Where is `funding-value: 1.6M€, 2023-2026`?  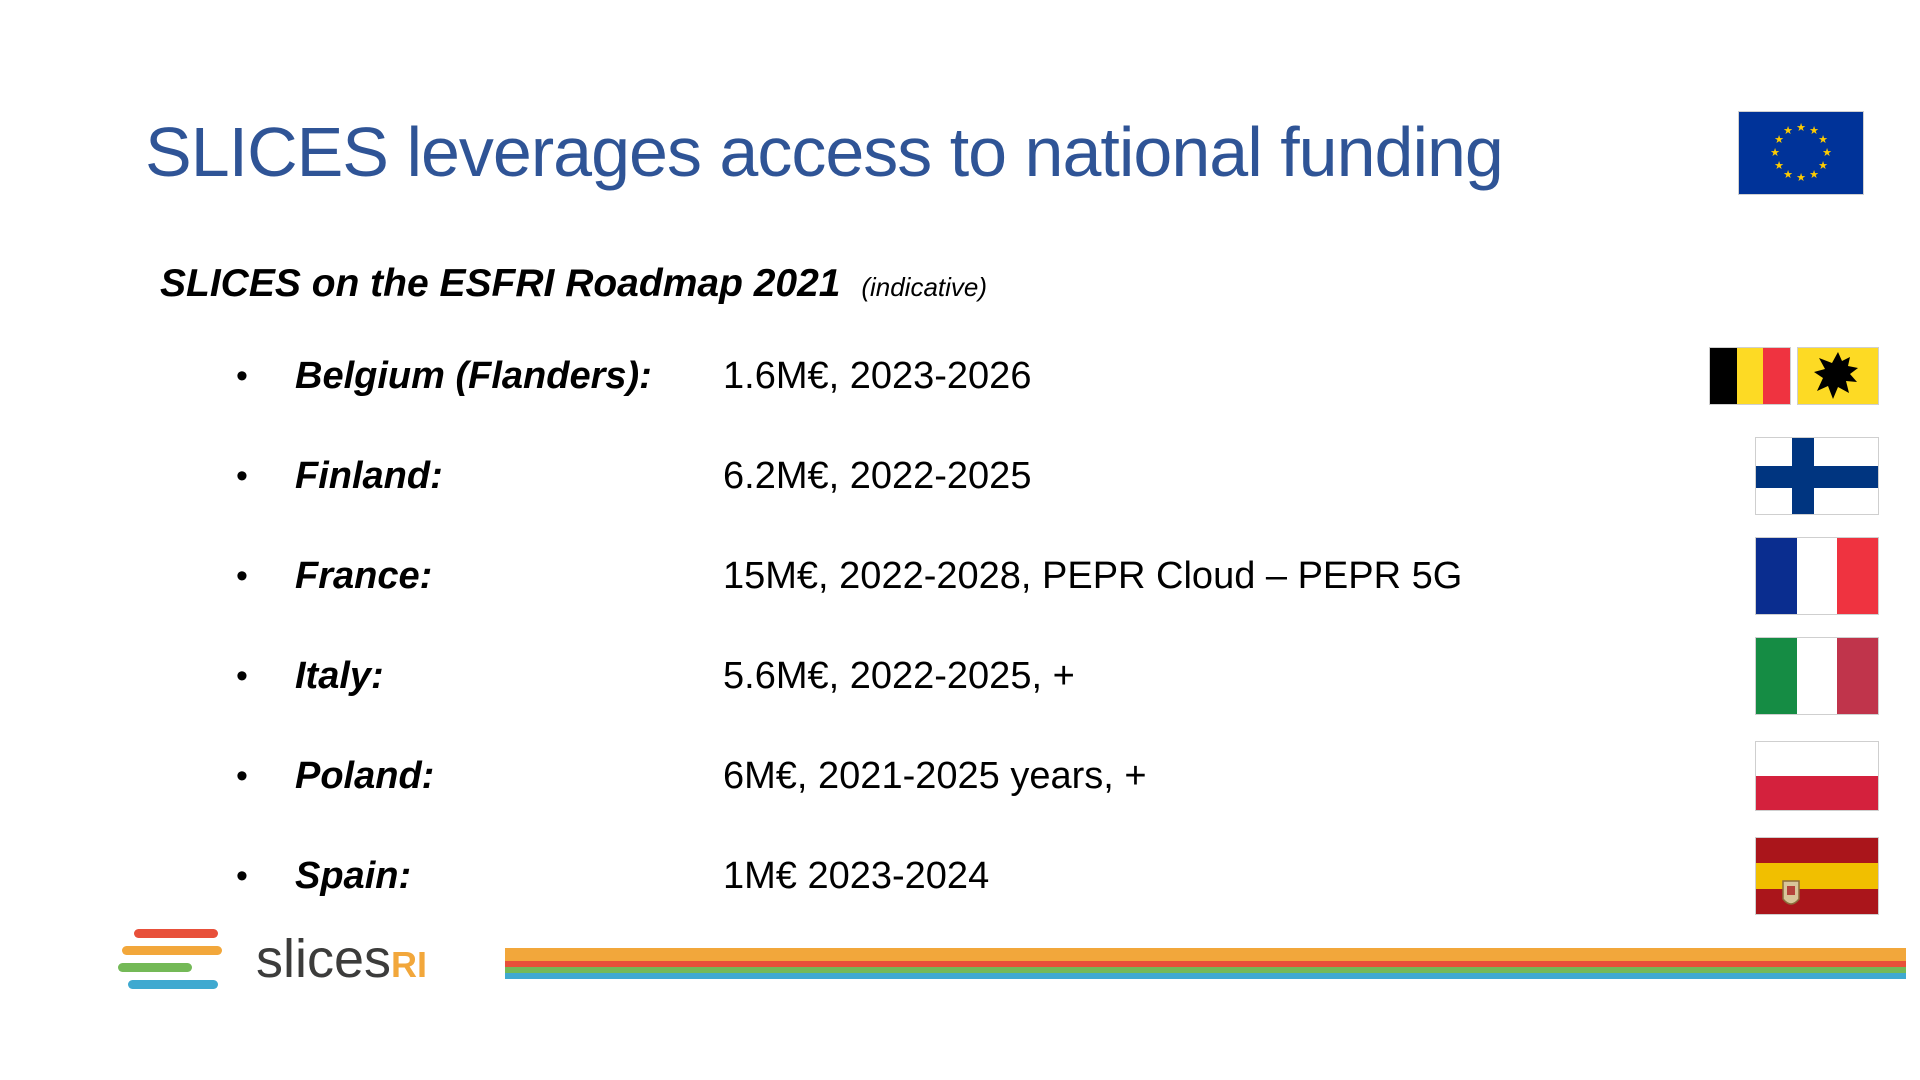
funding-value: 1.6M€, 2023-2026 is located at coordinates (877, 375).